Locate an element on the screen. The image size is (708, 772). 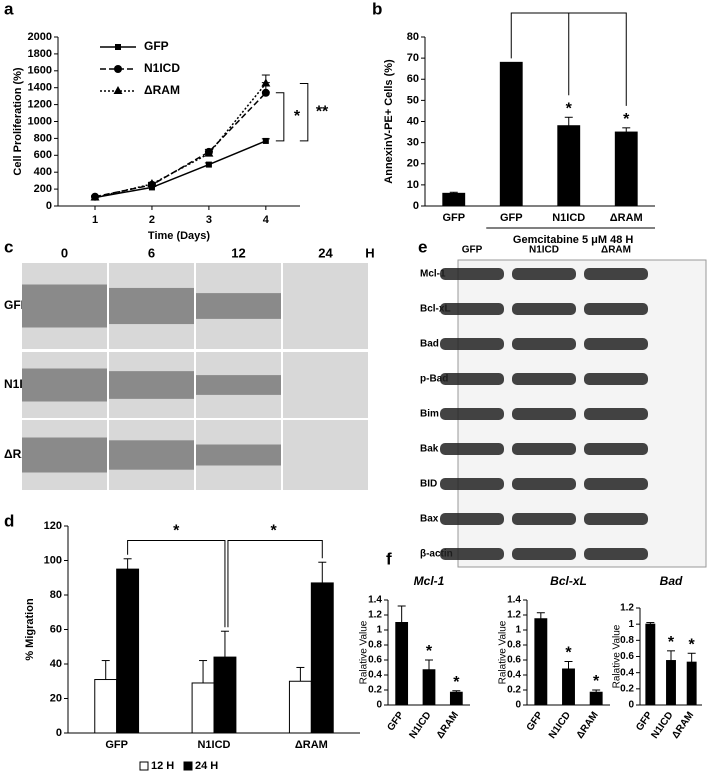
time-label: 12 is located at coordinates (238, 252).